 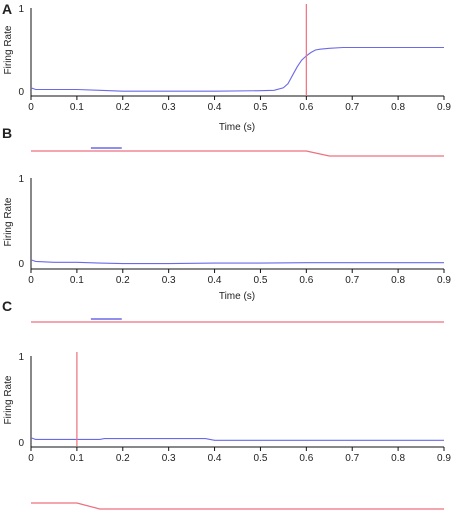 What do you see at coordinates (8, 49) in the screenshot?
I see `panel-a-ylabel: Firing Rate` at bounding box center [8, 49].